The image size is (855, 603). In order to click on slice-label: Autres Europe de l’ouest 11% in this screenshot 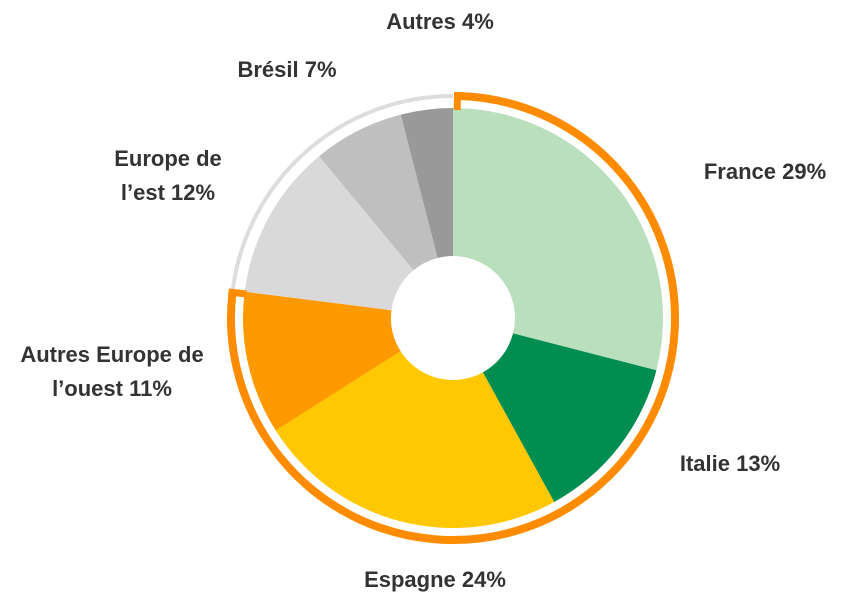, I will do `click(112, 372)`.